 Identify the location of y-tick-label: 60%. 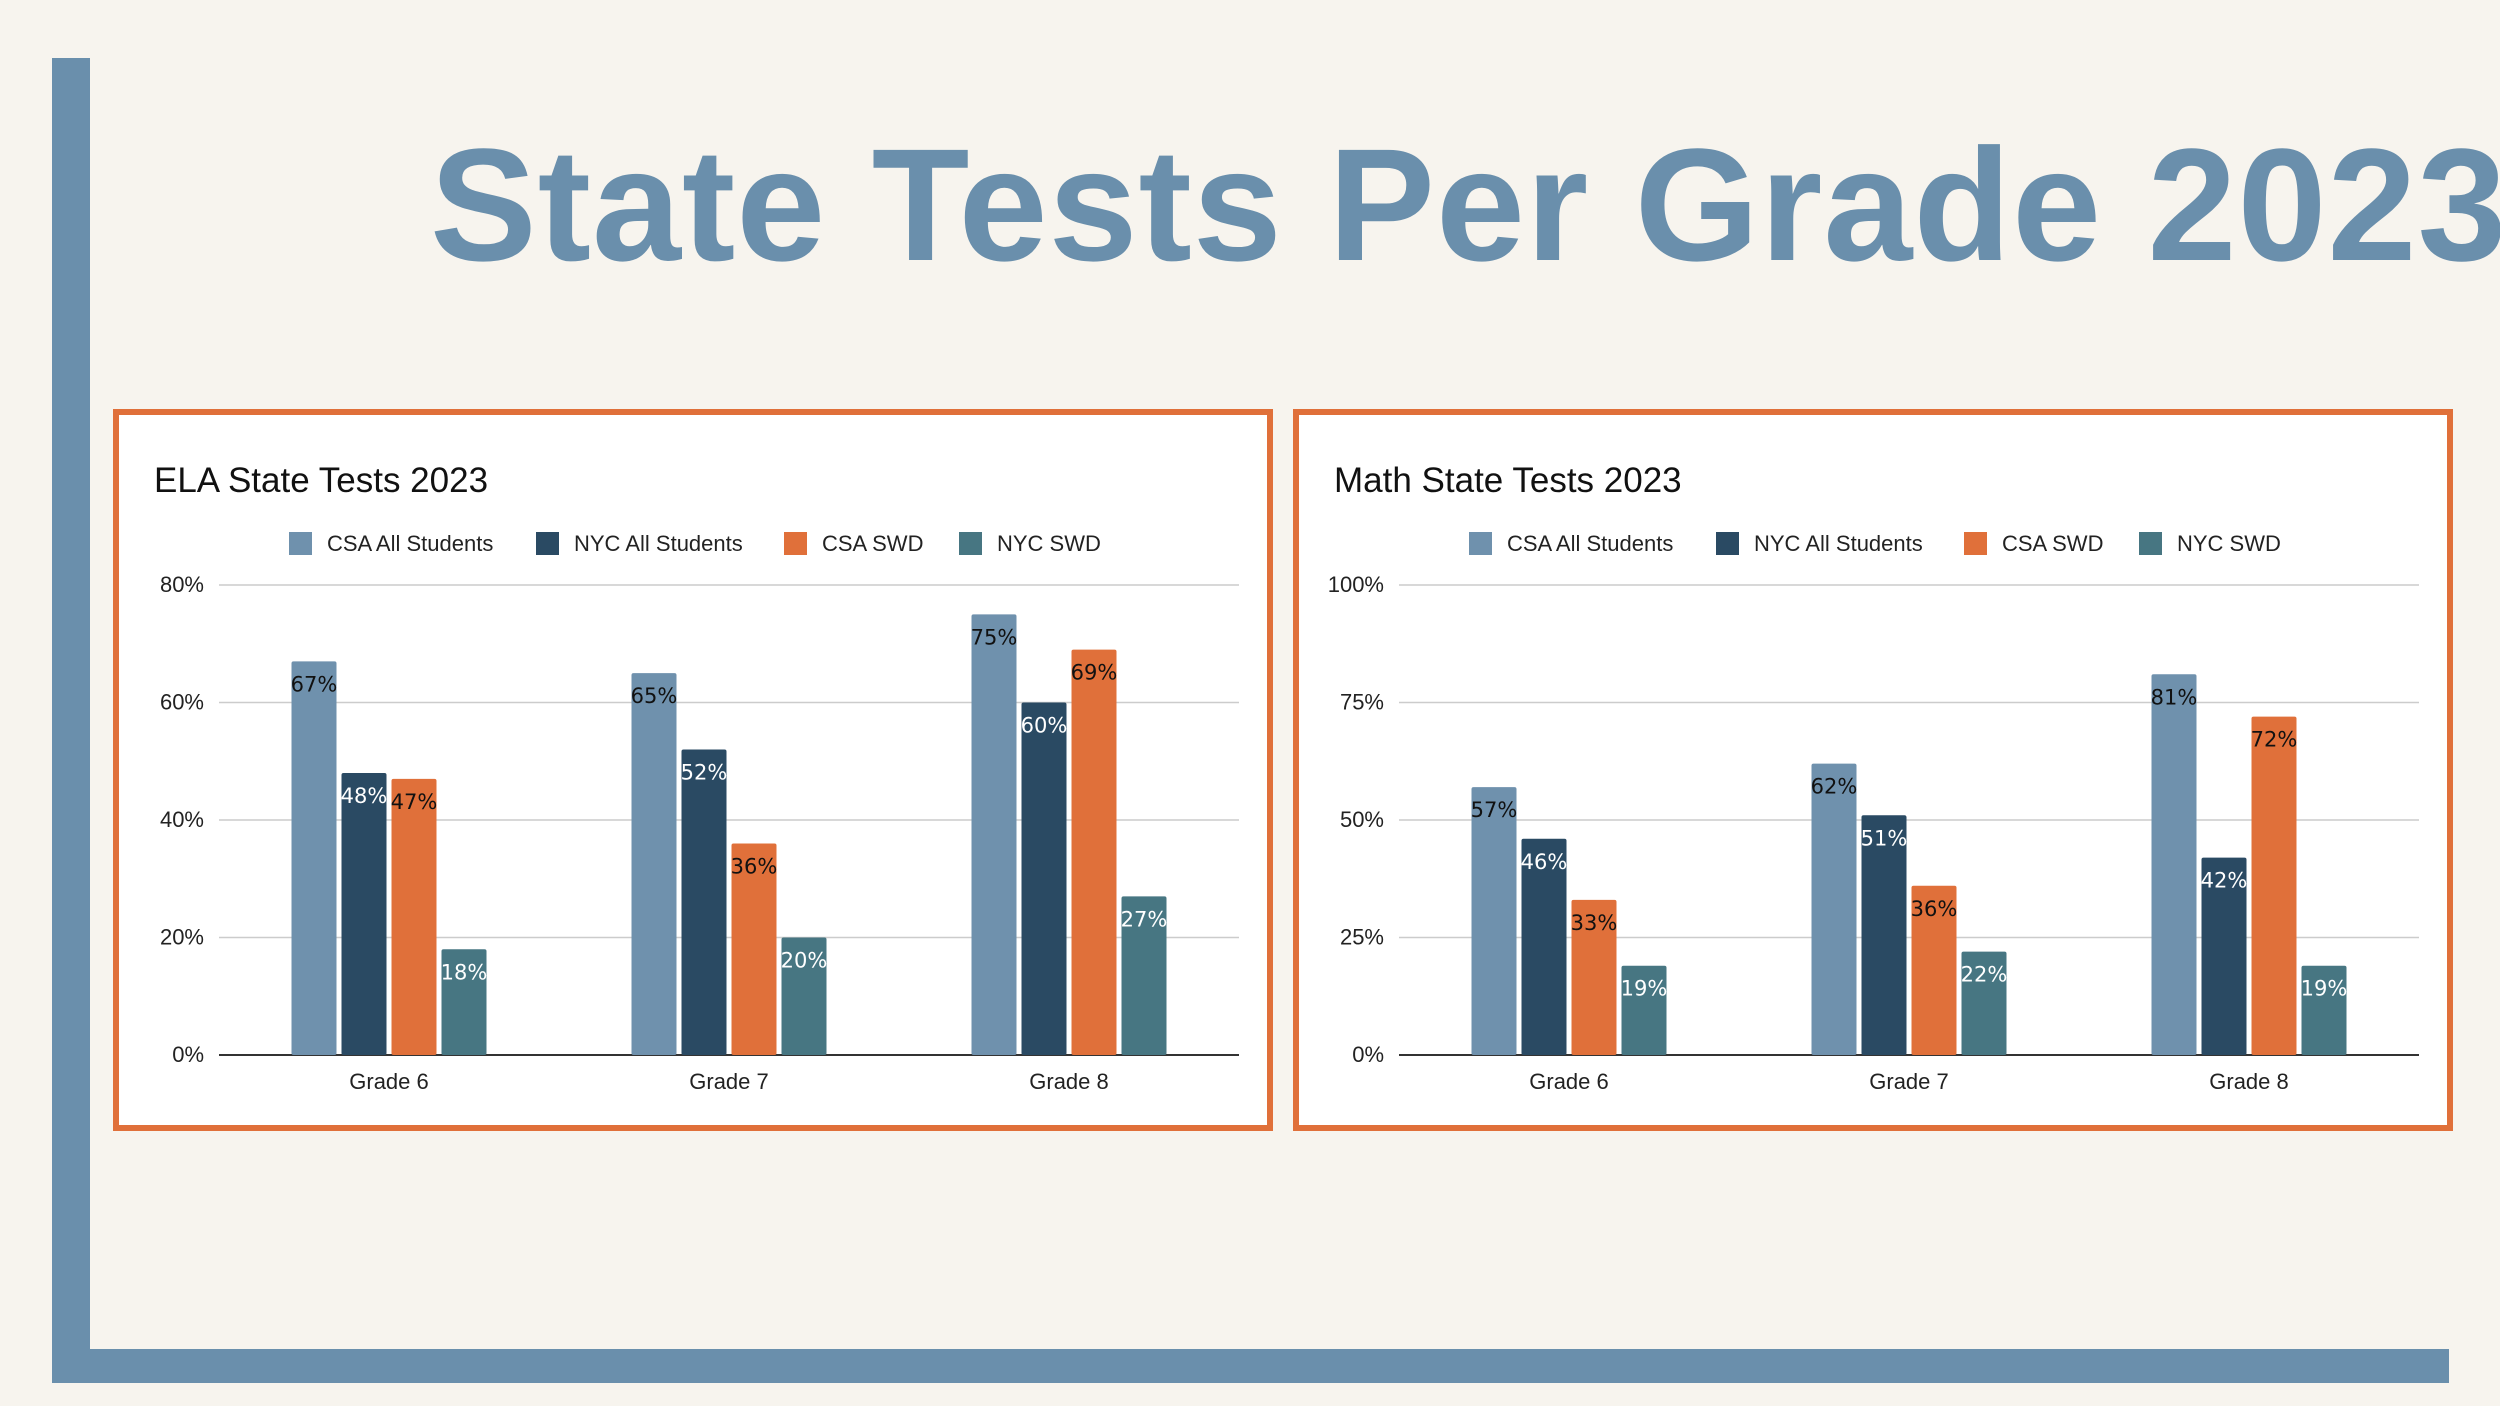
(182, 702).